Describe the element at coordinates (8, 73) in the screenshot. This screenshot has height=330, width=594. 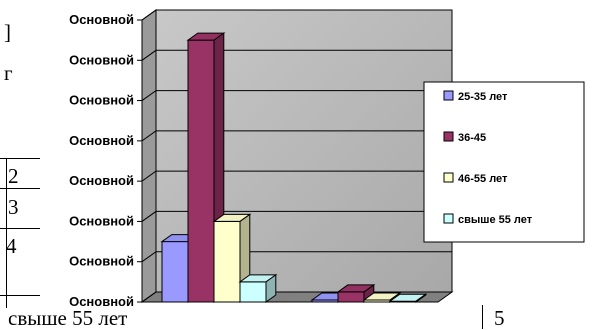
I see `fragment-text-2: г` at that location.